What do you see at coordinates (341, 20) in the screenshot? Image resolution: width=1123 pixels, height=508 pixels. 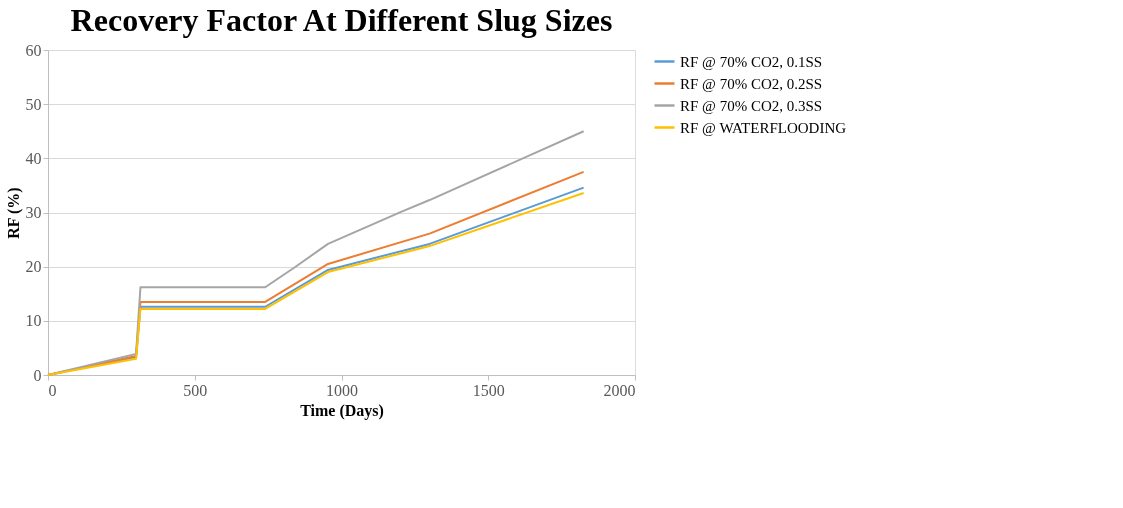 I see `chart-title: Recovery Factor At Different Slug Sizes` at bounding box center [341, 20].